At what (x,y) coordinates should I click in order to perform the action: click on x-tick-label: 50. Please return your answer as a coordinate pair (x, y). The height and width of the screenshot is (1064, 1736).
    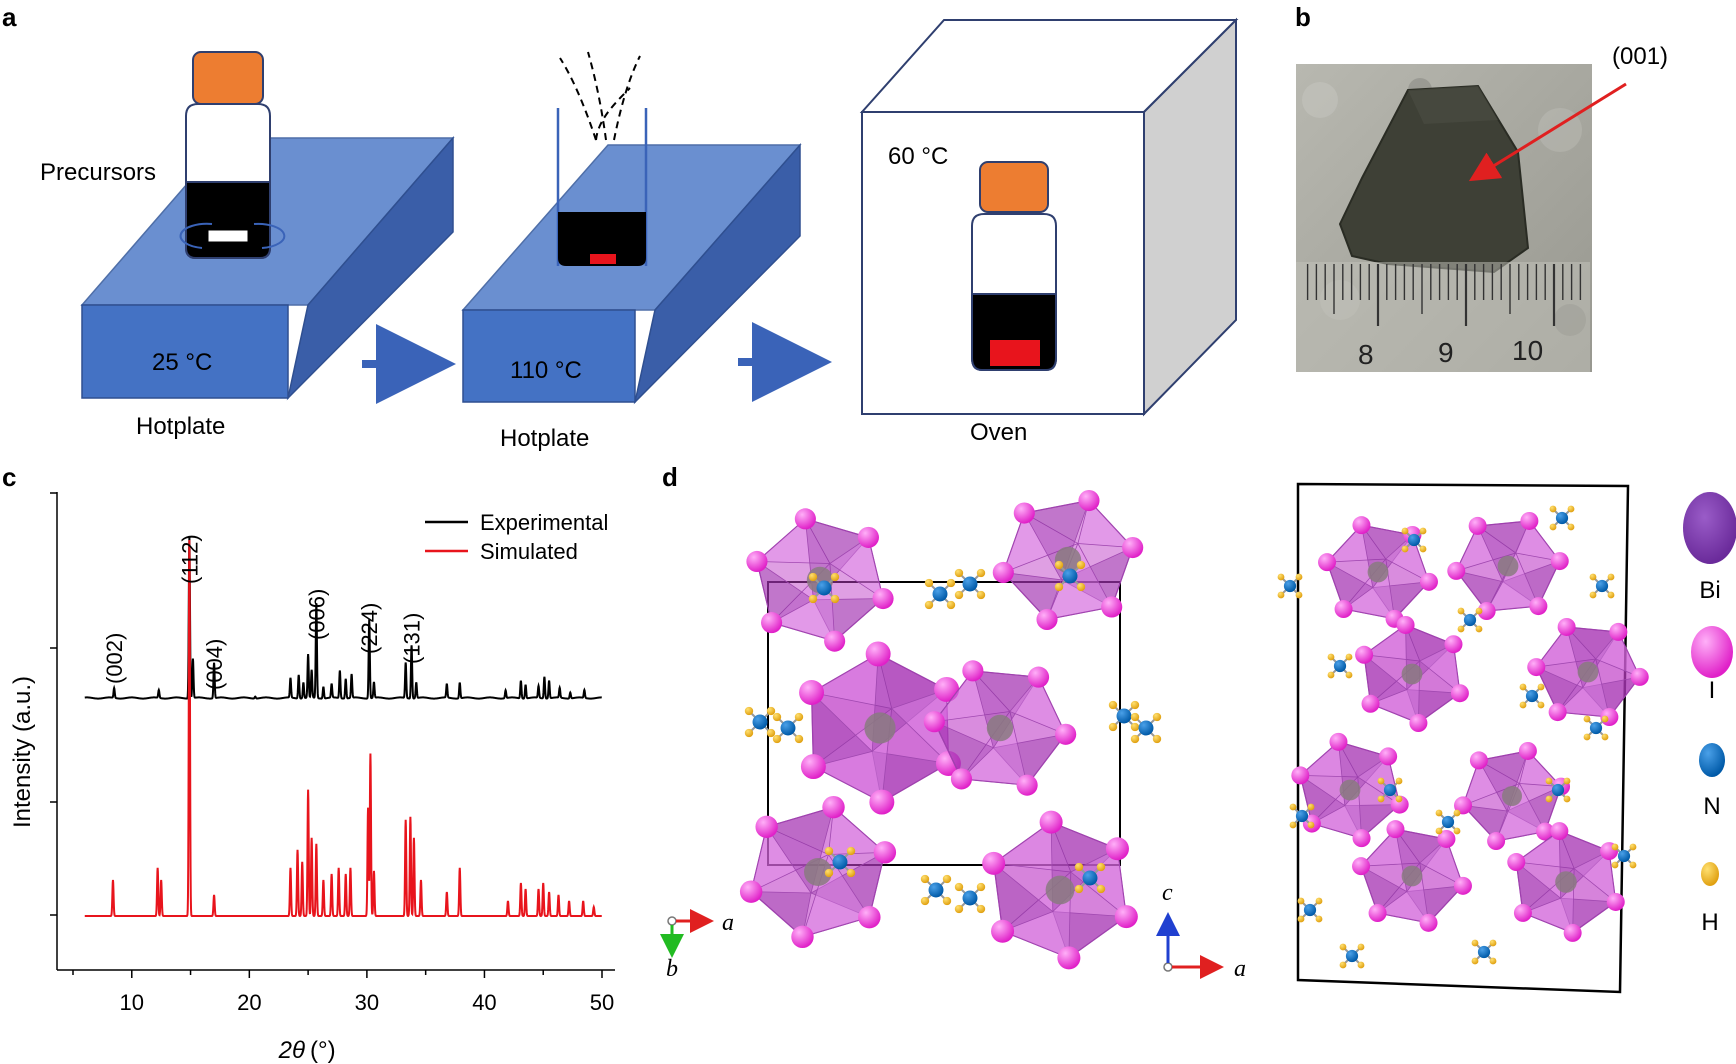
    Looking at the image, I should click on (602, 1002).